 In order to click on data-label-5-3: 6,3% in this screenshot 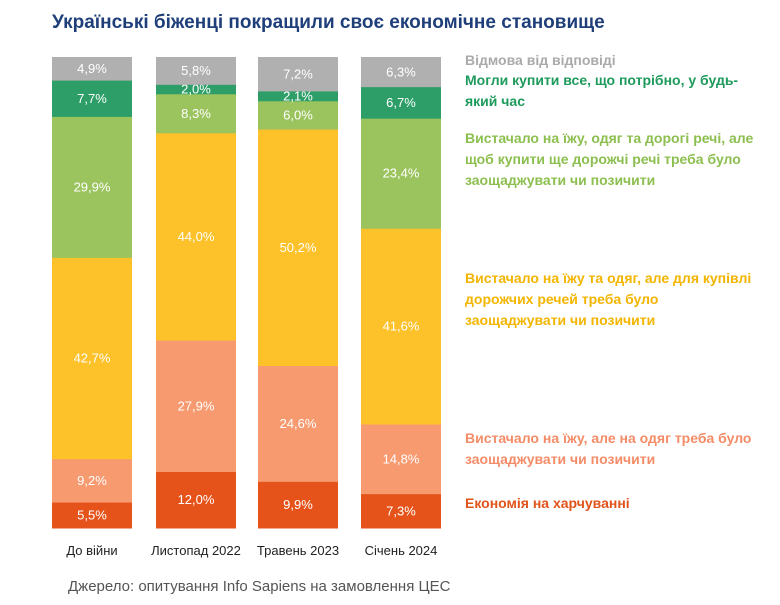, I will do `click(401, 71)`.